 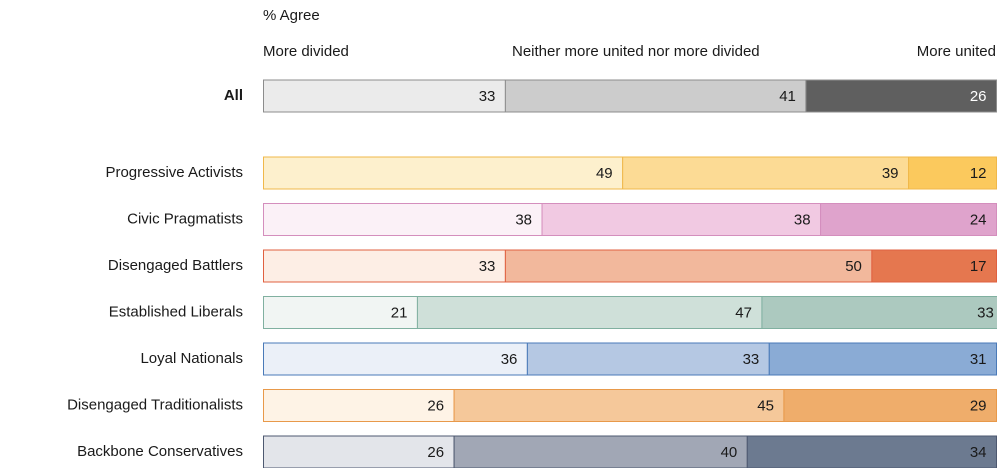 I want to click on value-label: 36, so click(x=509, y=359).